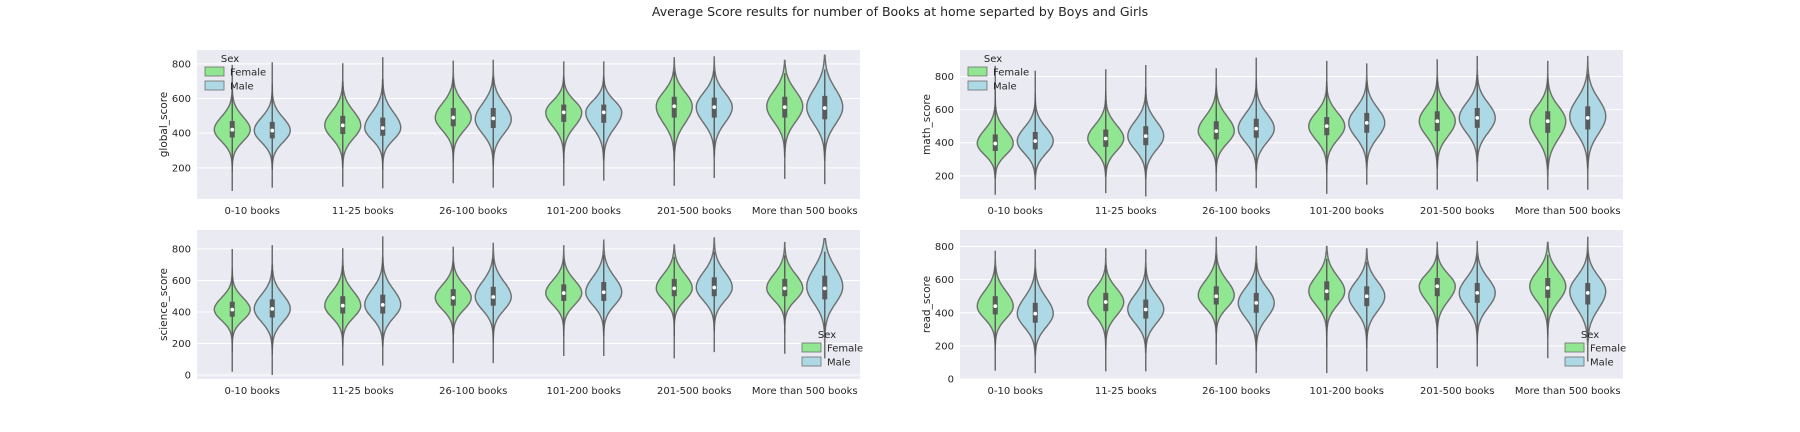 Image resolution: width=1800 pixels, height=432 pixels. What do you see at coordinates (164, 304) in the screenshot?
I see `y-axis-label: science_score` at bounding box center [164, 304].